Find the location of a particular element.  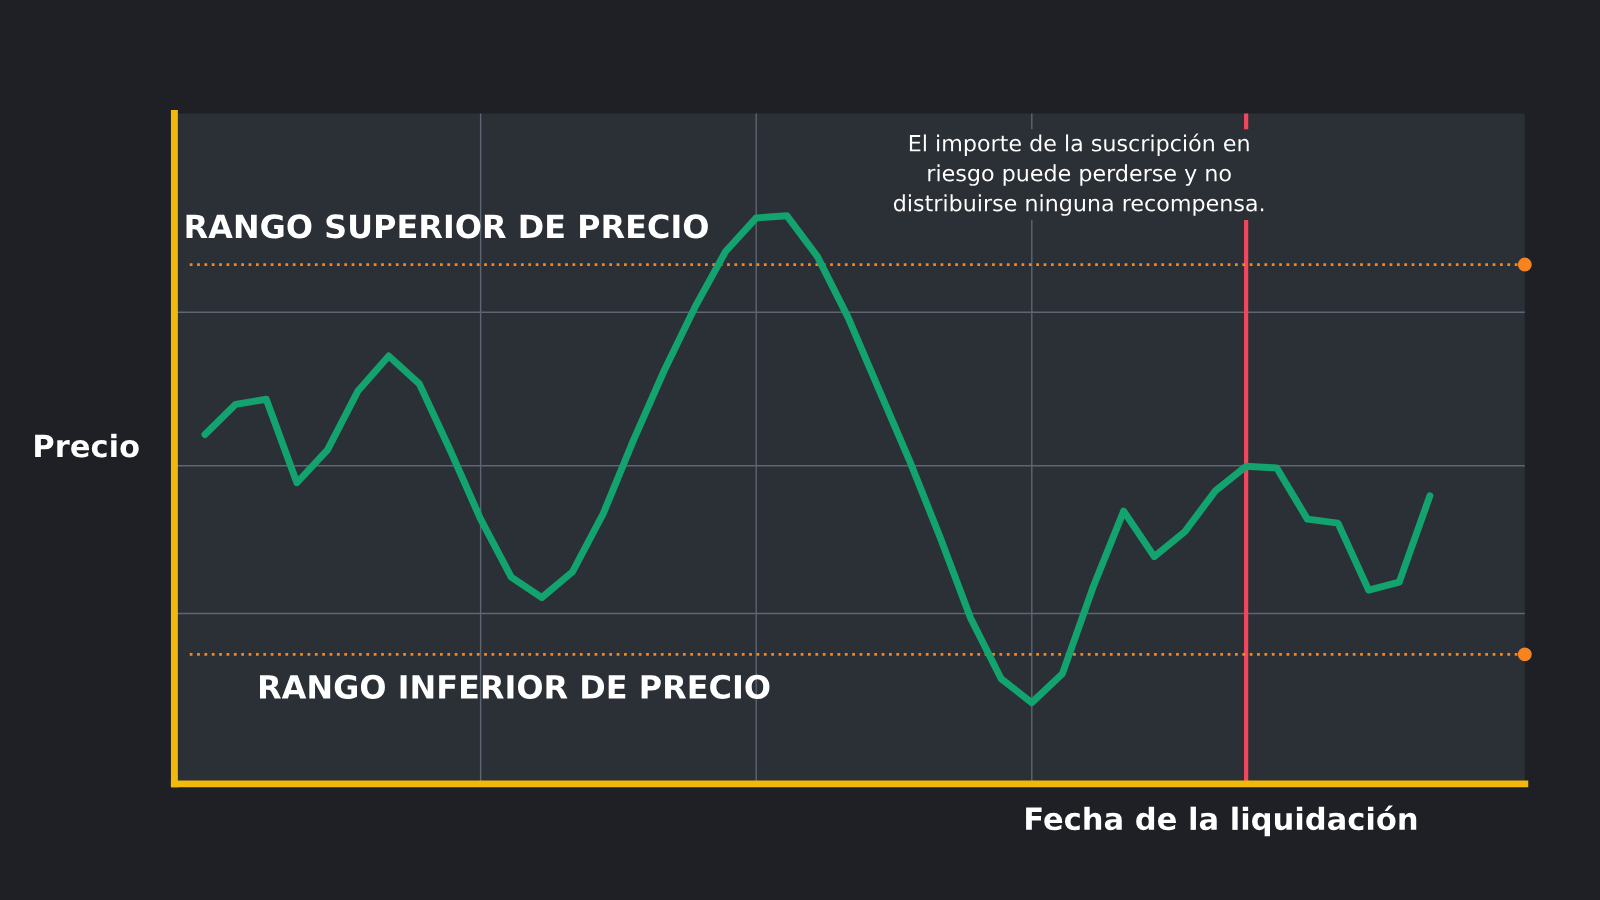

y-axis-title: Precio is located at coordinates (87, 445).